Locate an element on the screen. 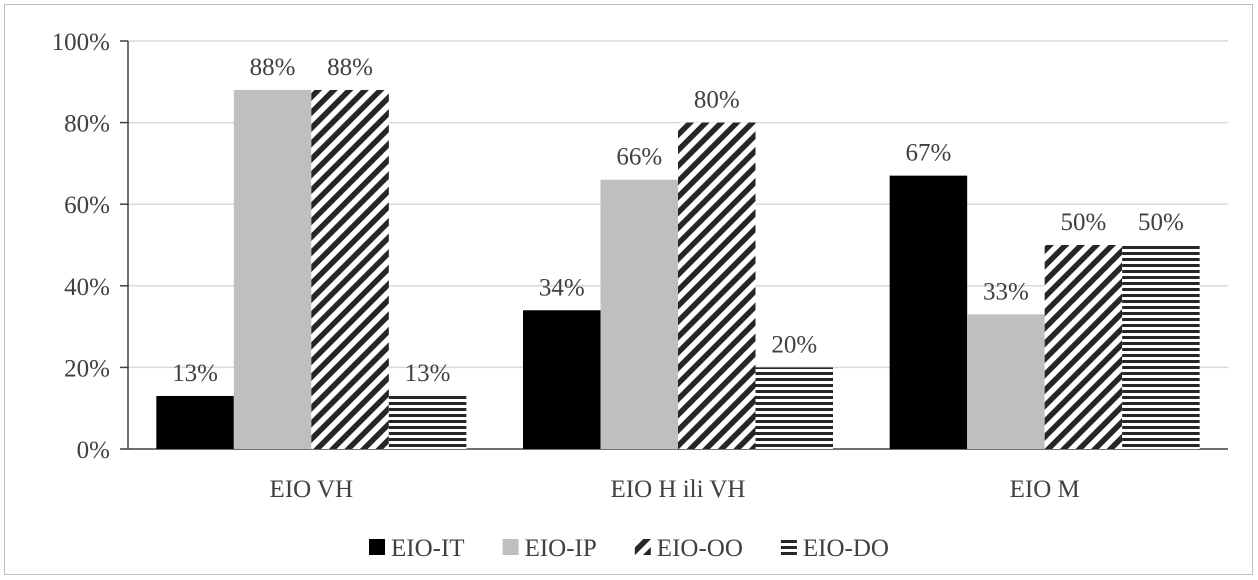 Image resolution: width=1258 pixels, height=580 pixels. legend-label: EIO-IP is located at coordinates (561, 548).